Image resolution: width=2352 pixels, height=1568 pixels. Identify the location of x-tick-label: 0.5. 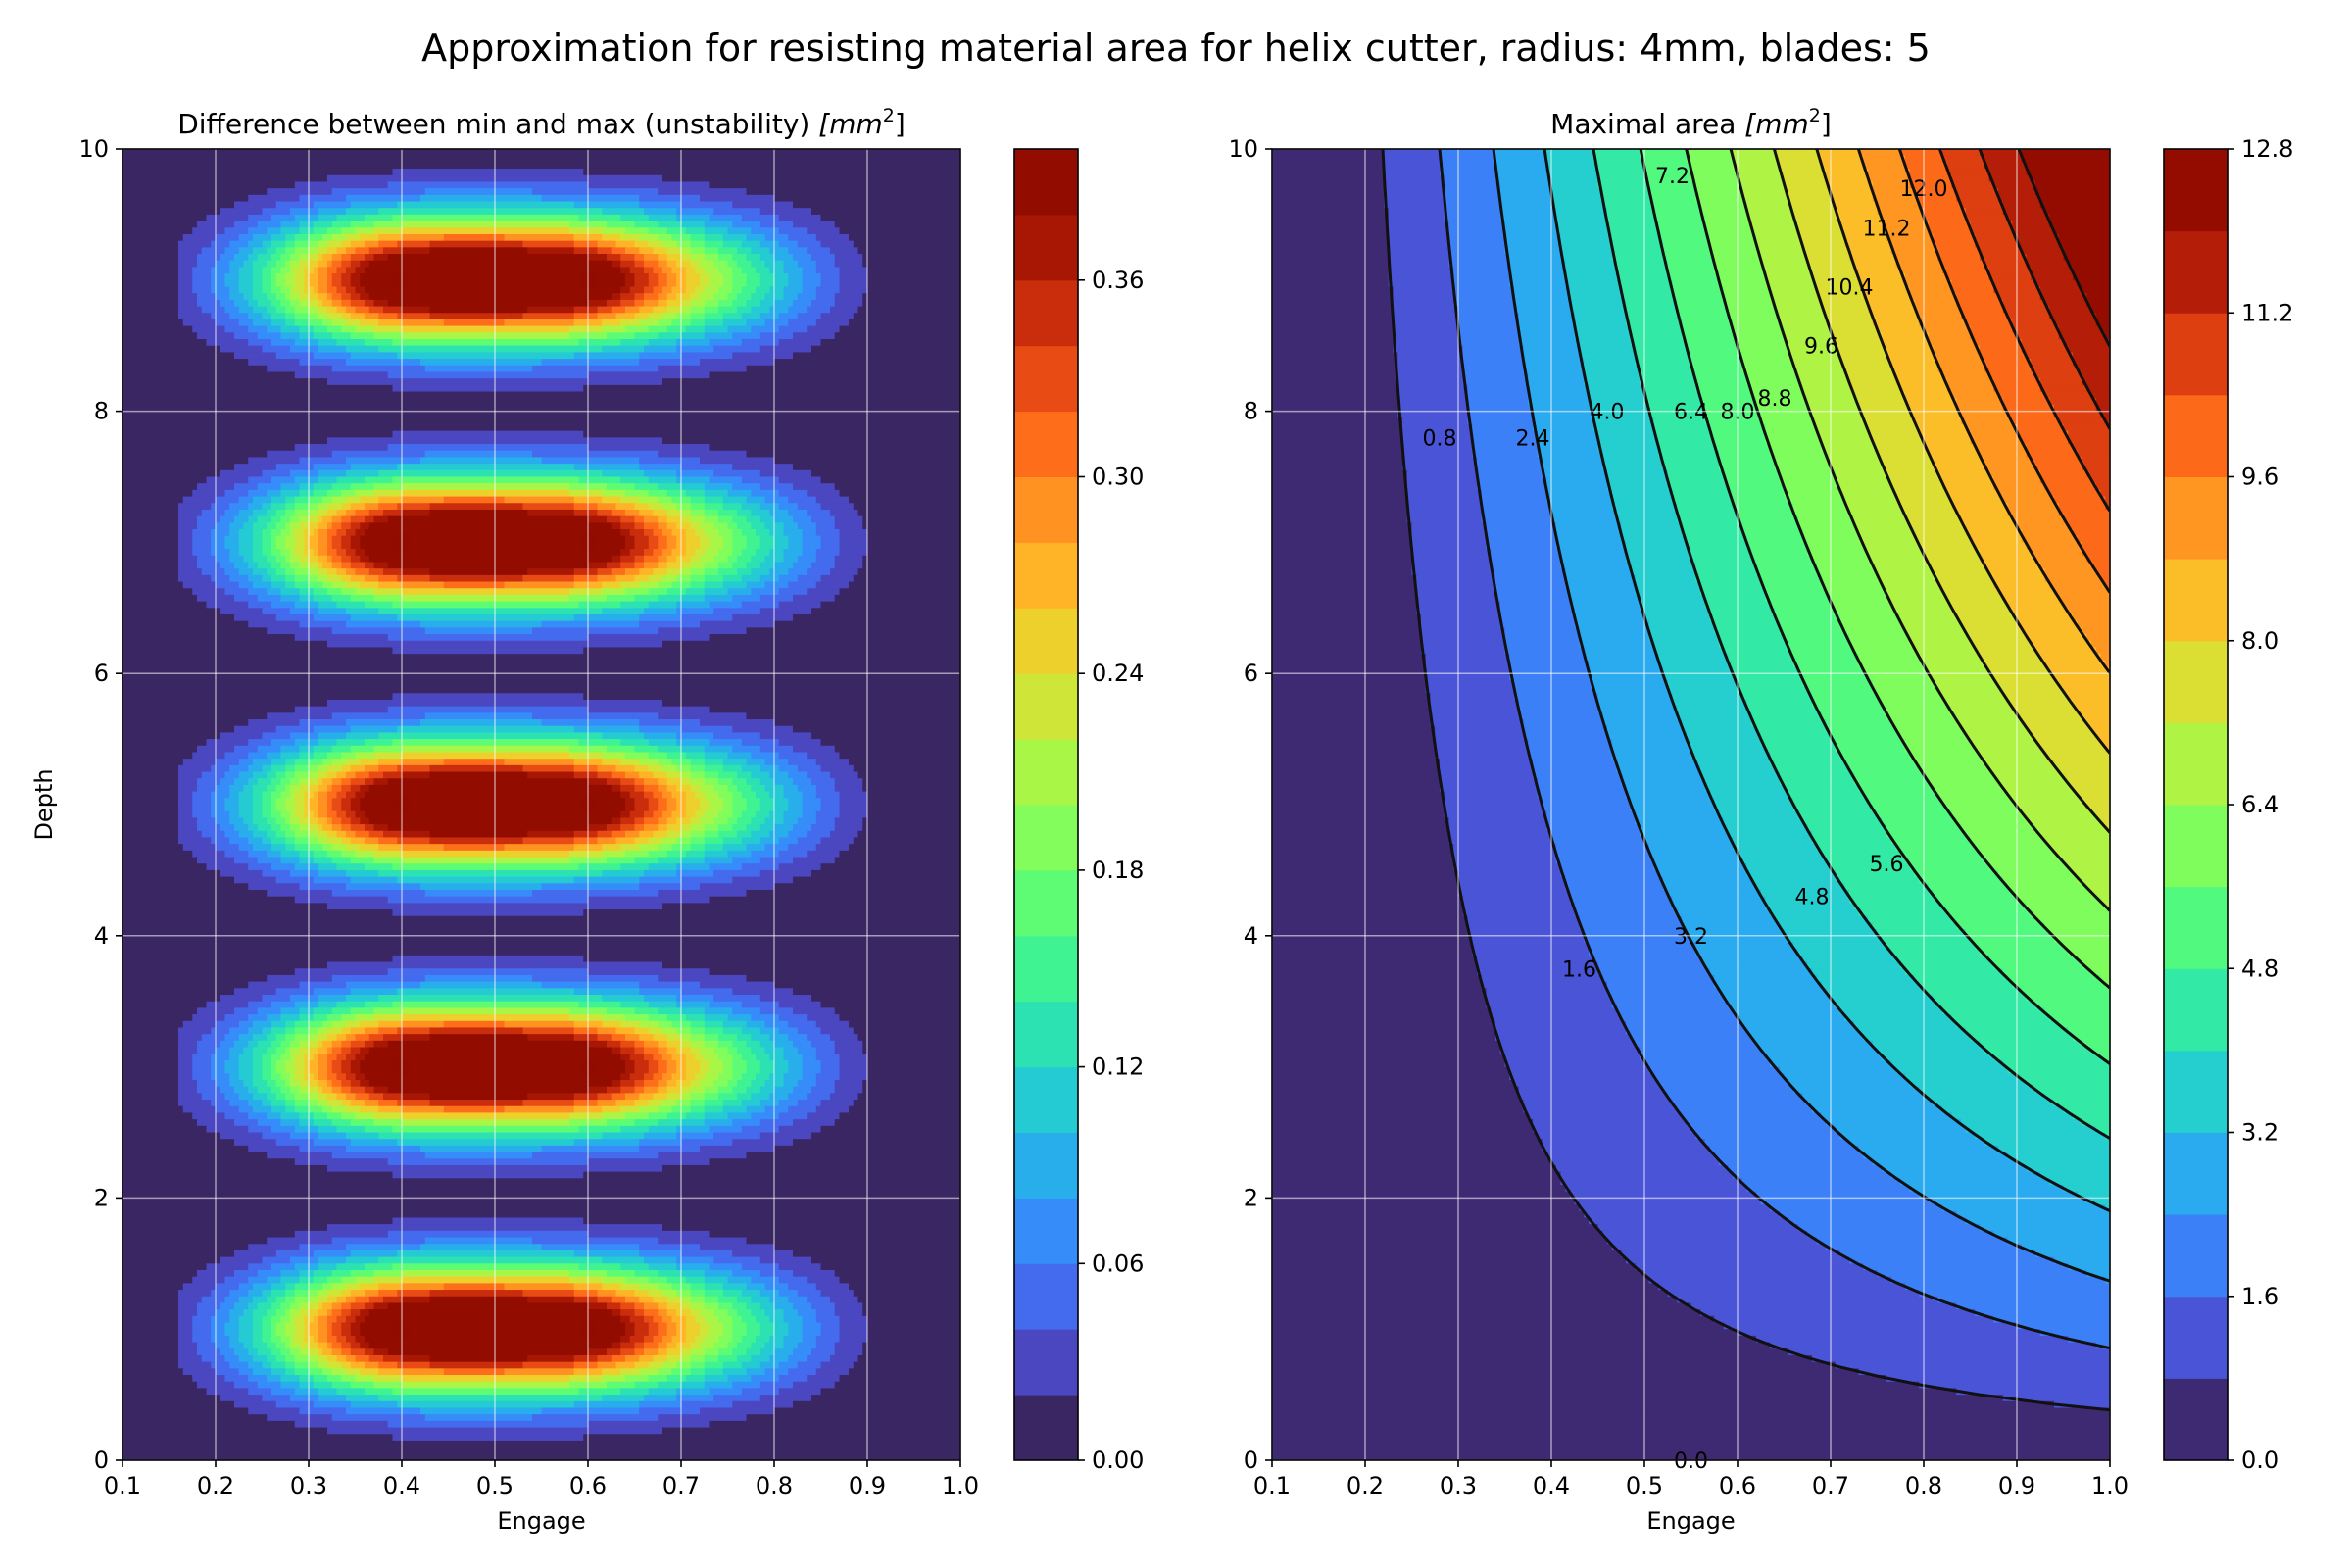
(1644, 1485).